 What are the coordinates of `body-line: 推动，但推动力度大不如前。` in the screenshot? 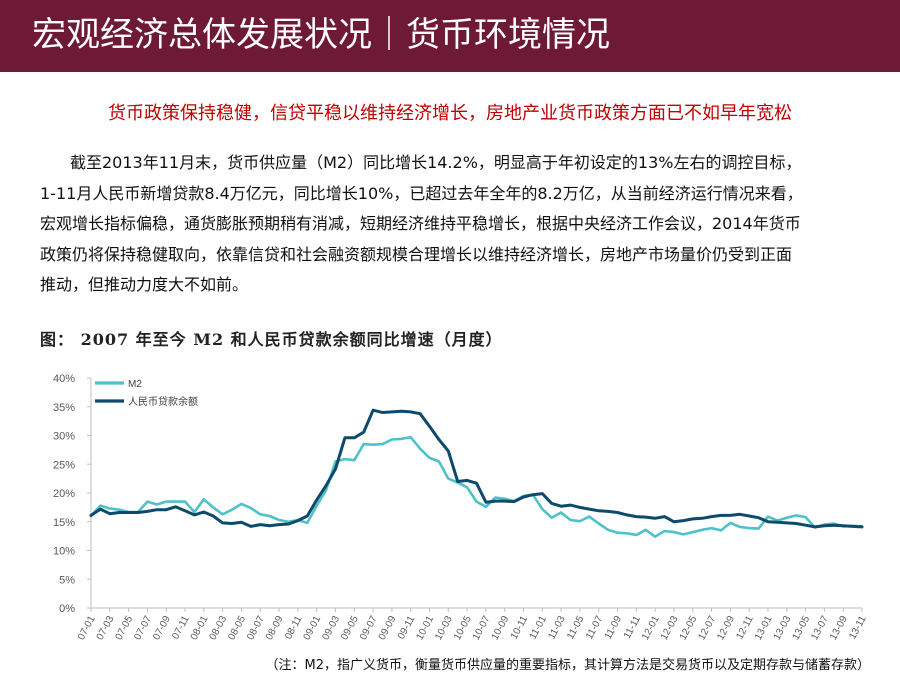 It's located at (144, 284).